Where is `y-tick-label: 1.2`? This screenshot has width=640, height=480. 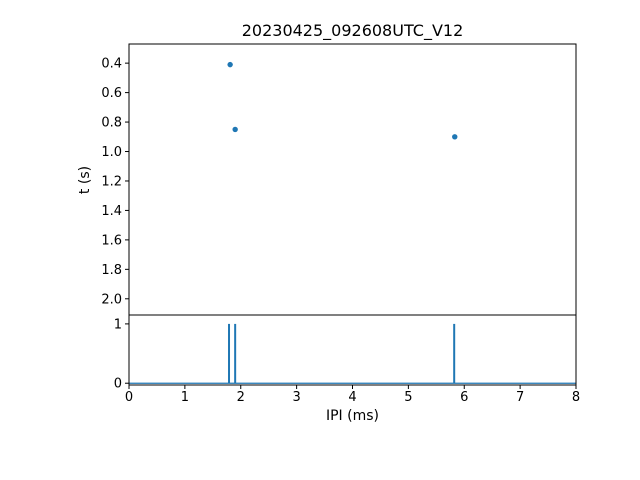 y-tick-label: 1.2 is located at coordinates (111, 181).